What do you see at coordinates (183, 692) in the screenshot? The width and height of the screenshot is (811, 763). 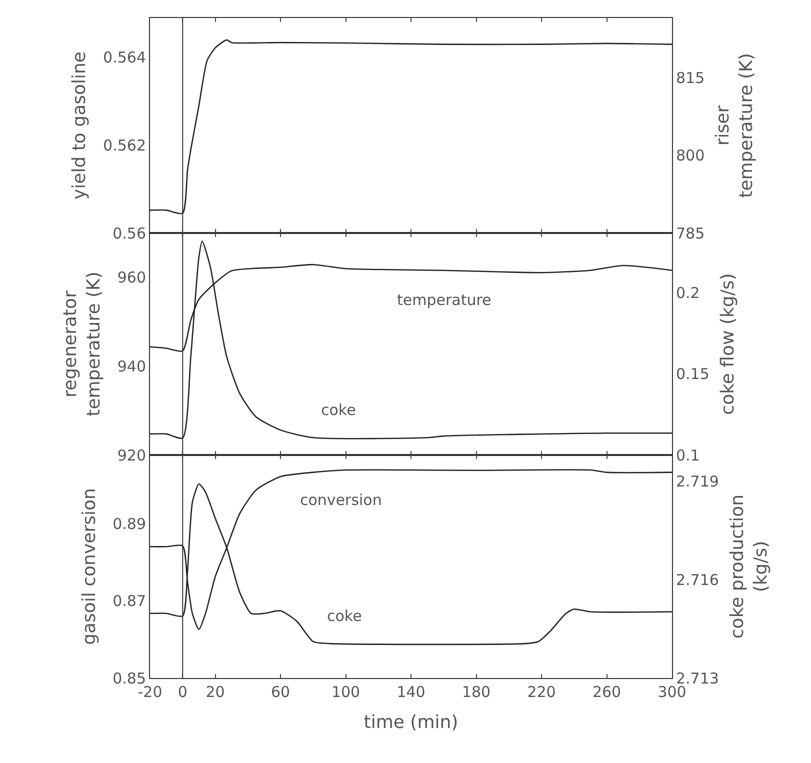 I see `x-tick-label: 0` at bounding box center [183, 692].